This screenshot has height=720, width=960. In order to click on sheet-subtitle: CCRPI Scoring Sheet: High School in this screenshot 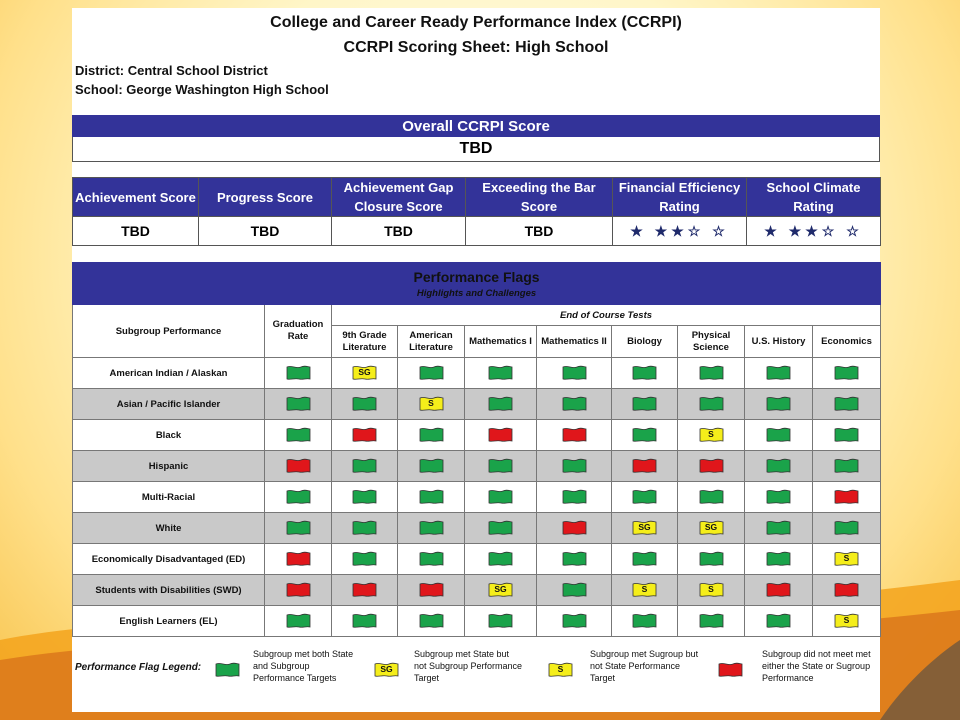, I will do `click(476, 47)`.